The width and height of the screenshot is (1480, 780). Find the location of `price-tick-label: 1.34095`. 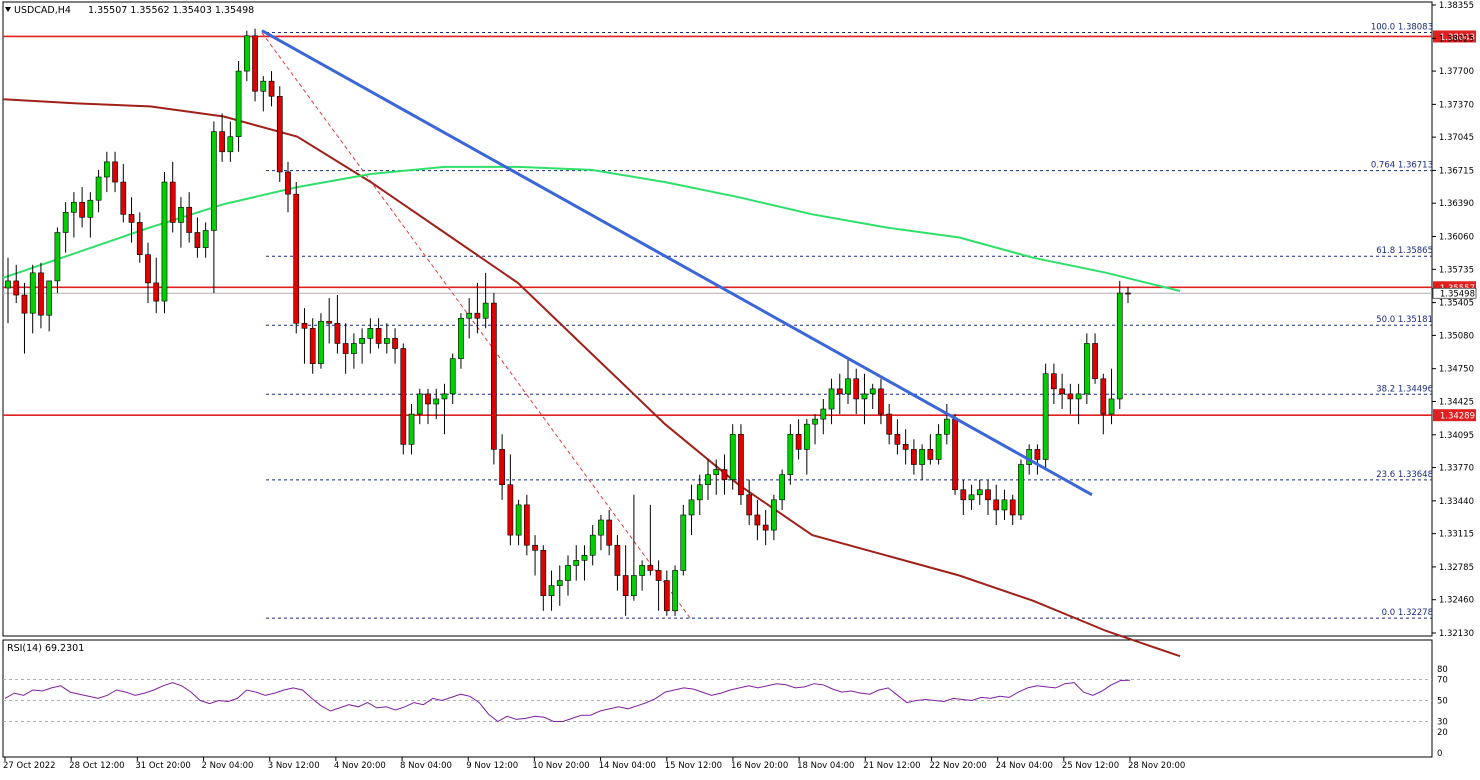

price-tick-label: 1.34095 is located at coordinates (1456, 436).